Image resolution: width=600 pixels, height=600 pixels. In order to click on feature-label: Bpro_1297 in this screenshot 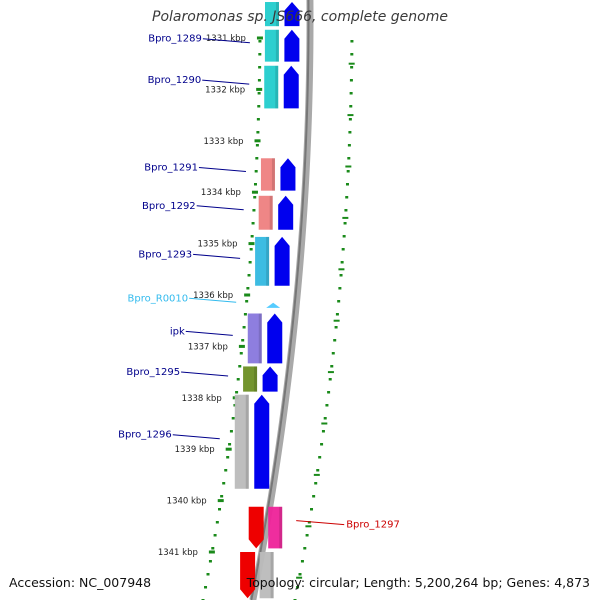, I will do `click(373, 525)`.